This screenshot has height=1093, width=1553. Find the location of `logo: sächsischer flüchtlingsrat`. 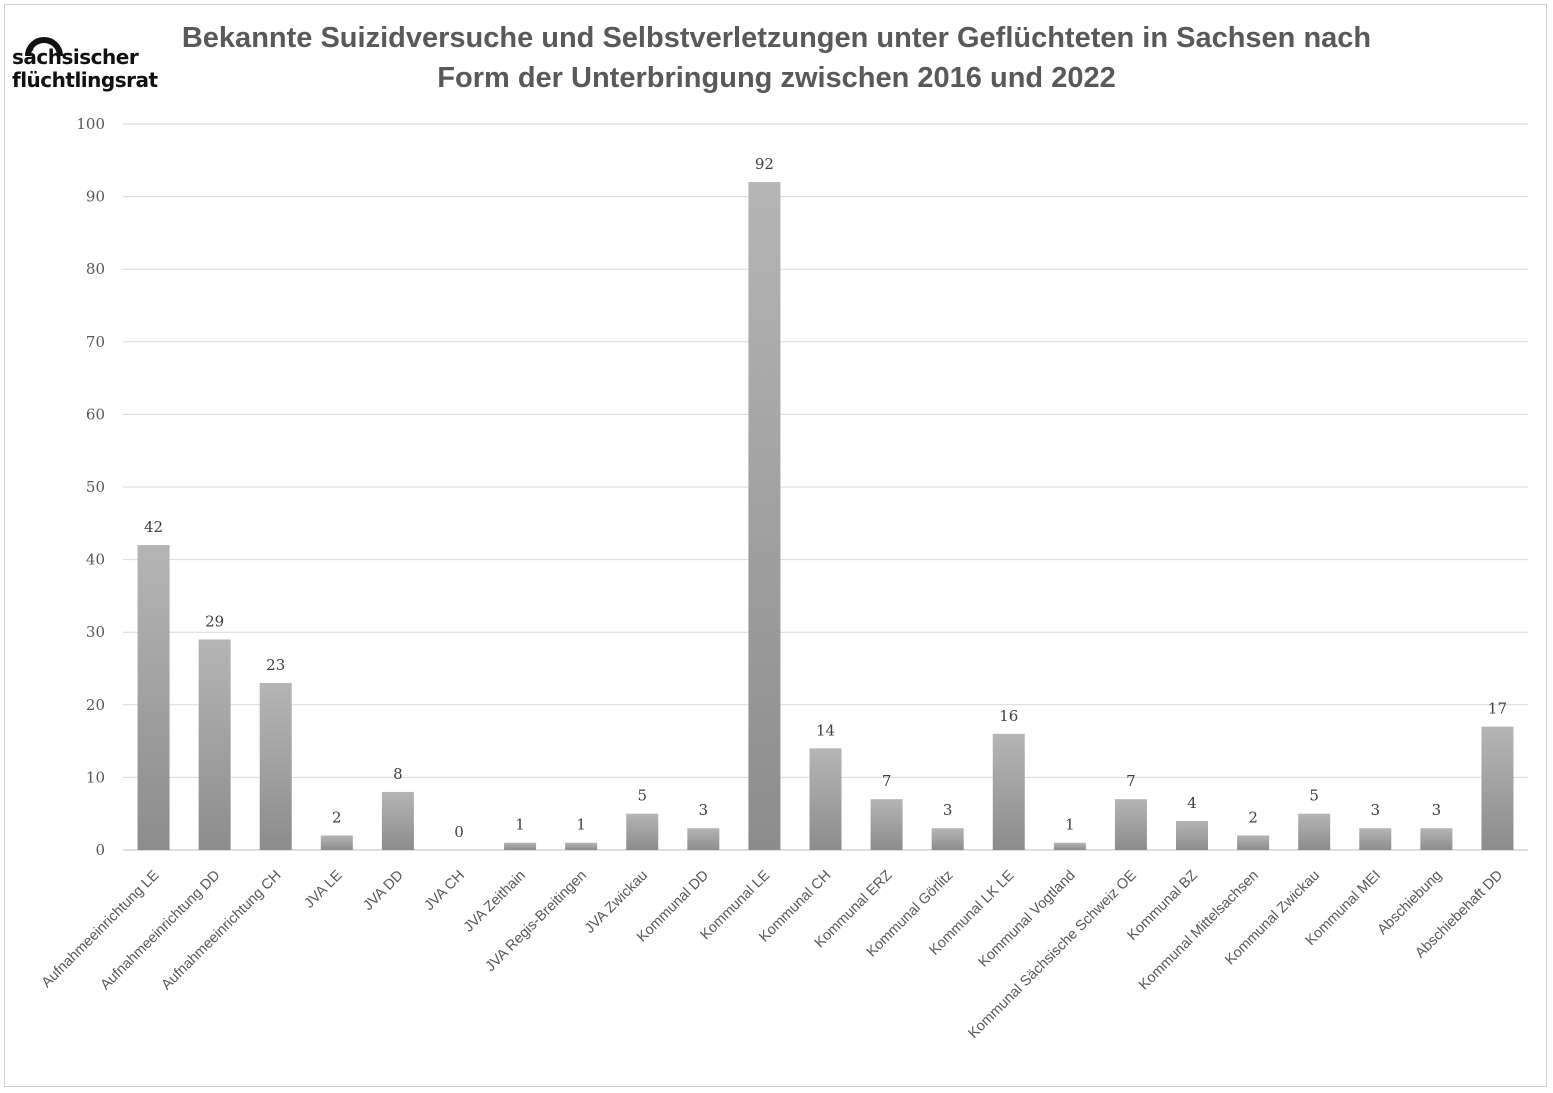

logo: sächsischer flüchtlingsrat is located at coordinates (83, 53).